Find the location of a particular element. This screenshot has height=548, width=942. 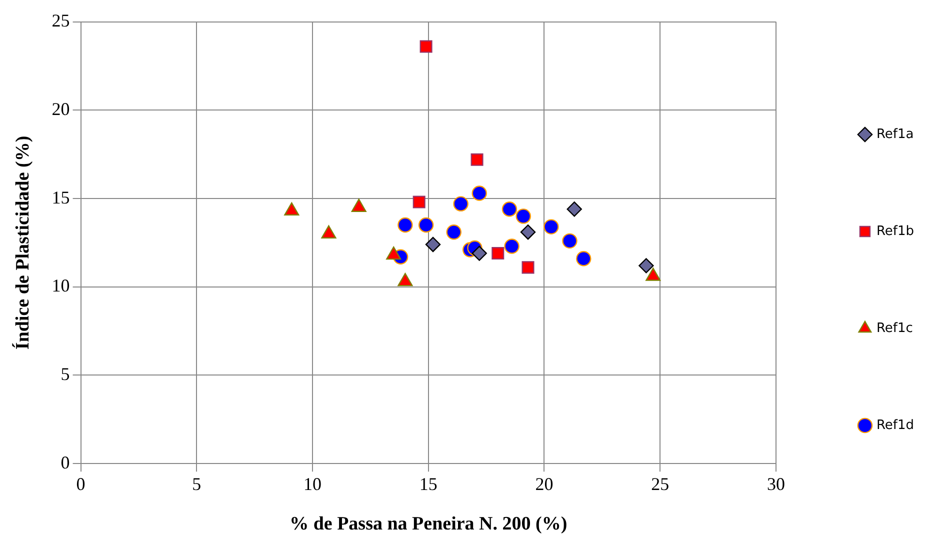

x-tick-label: 10 is located at coordinates (313, 484).